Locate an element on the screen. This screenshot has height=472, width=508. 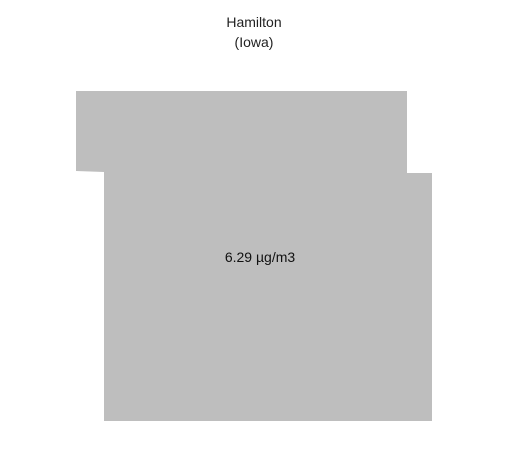
map-title-block: Hamilton (Iowa) is located at coordinates (254, 32).